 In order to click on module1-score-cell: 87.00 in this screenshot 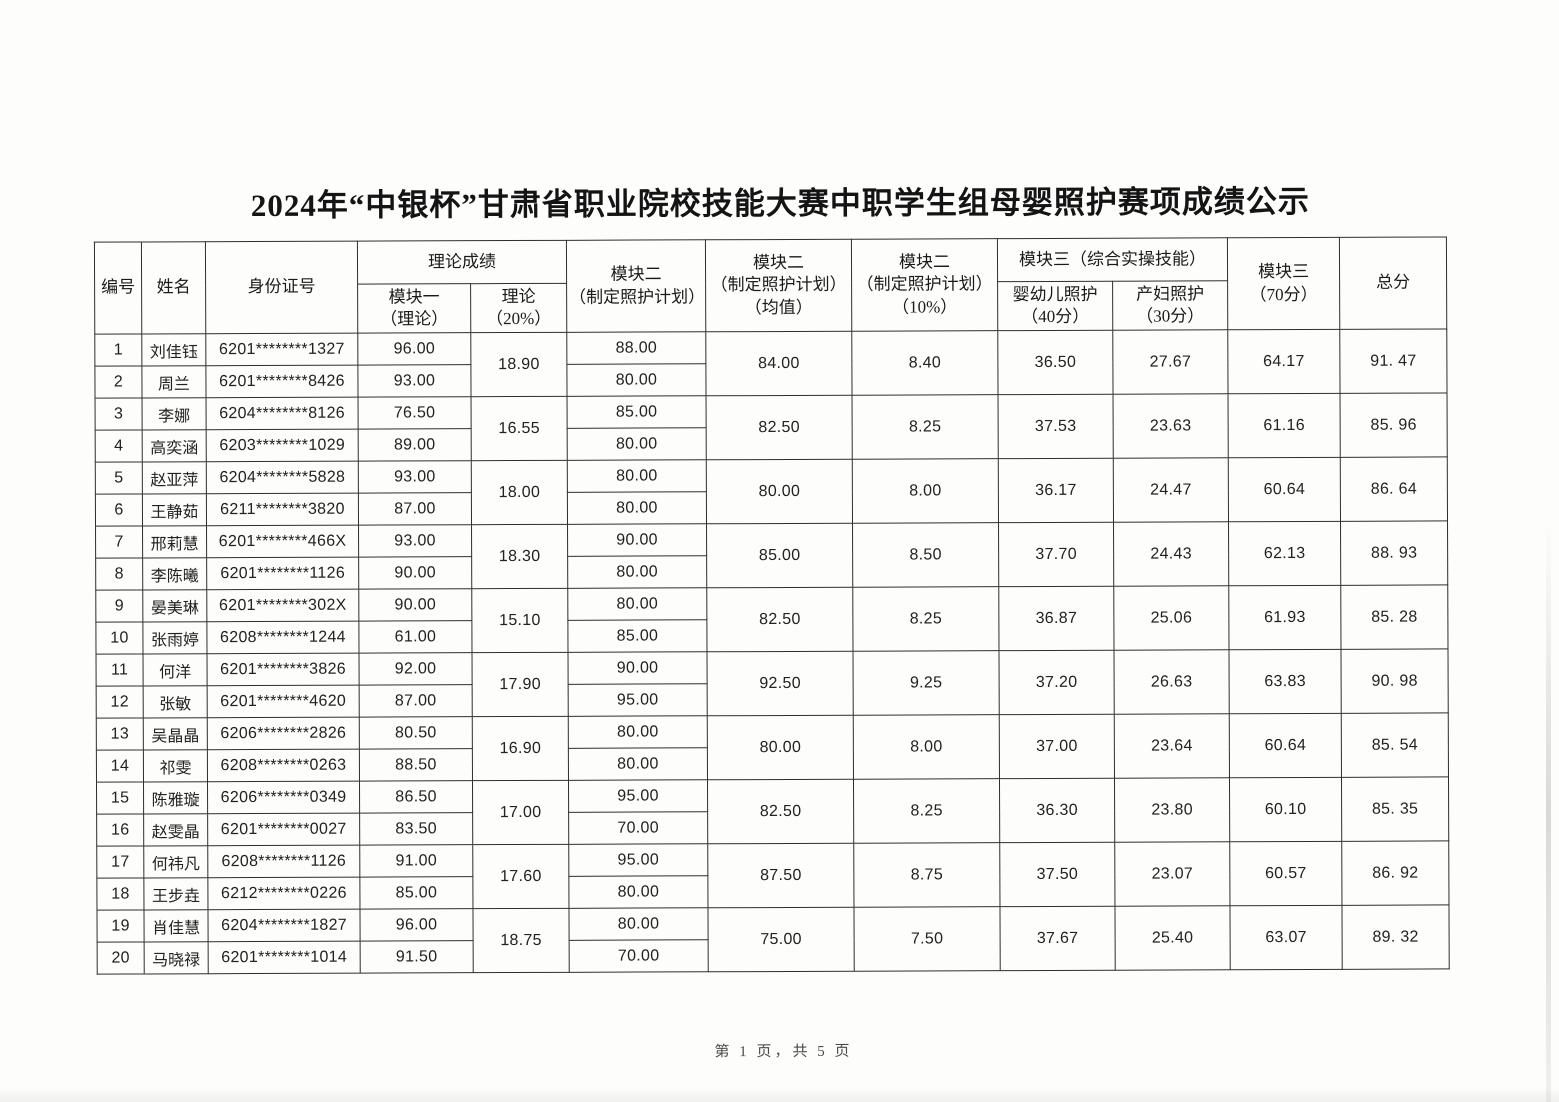, I will do `click(416, 701)`.